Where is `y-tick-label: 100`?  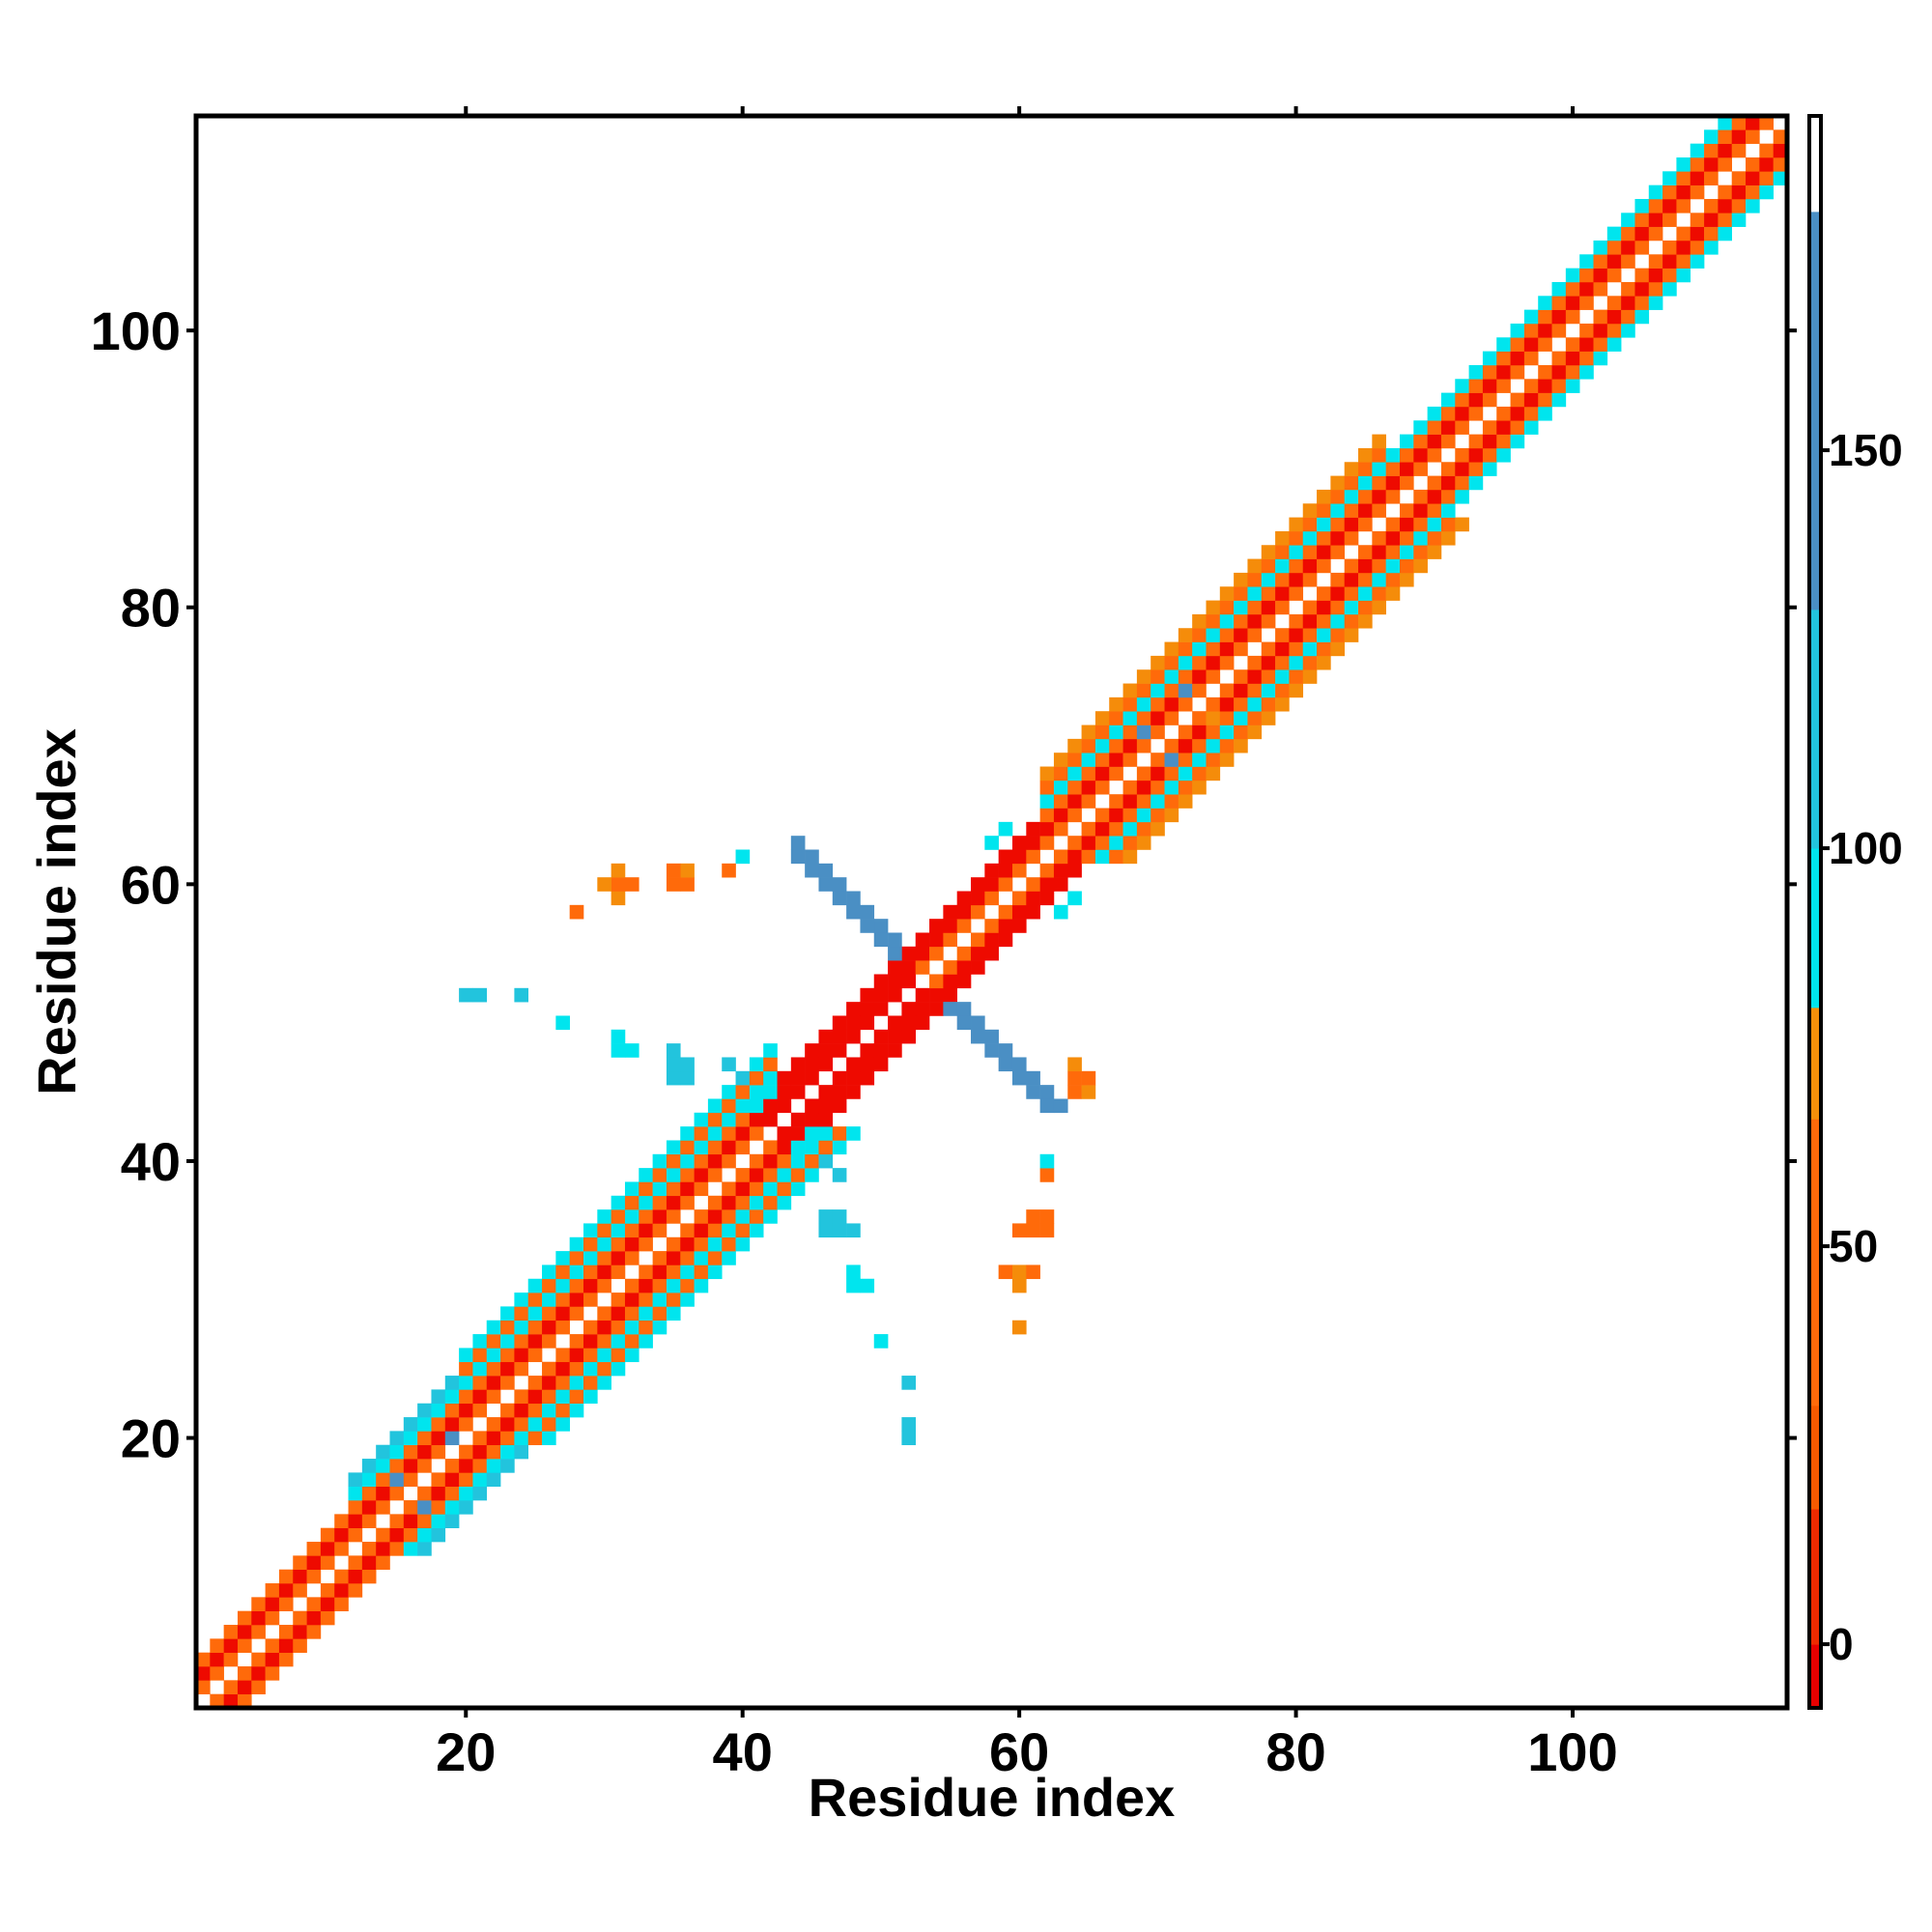
y-tick-label: 100 is located at coordinates (136, 330).